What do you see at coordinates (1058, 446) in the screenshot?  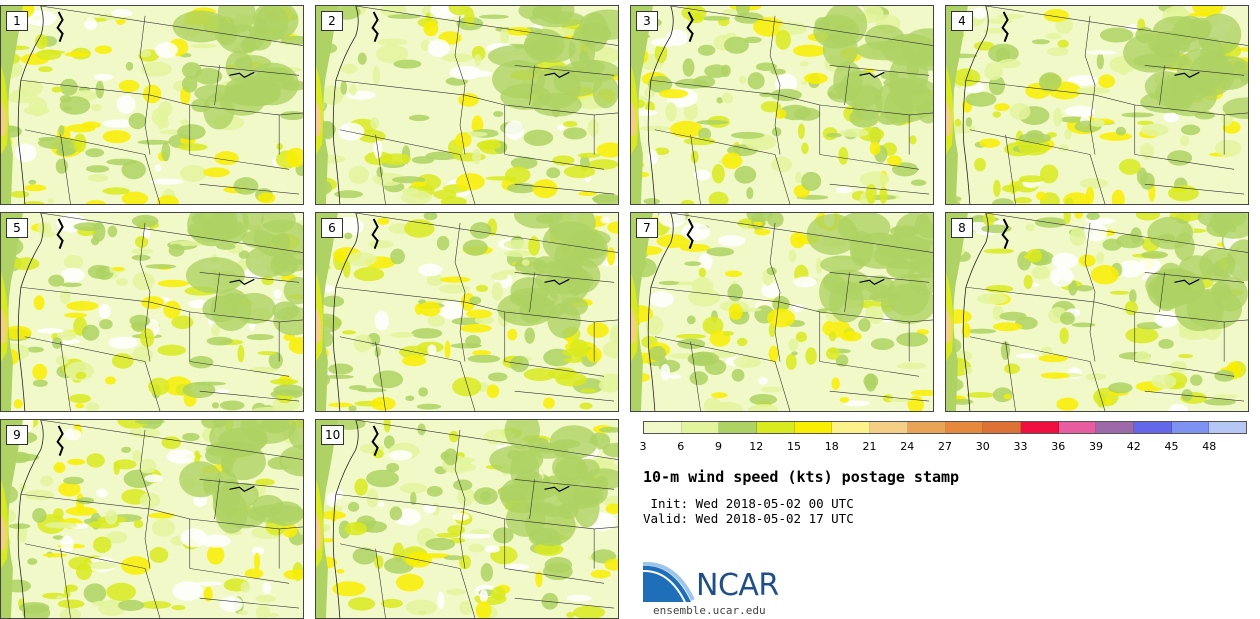 I see `colorbar-tick-label: 36` at bounding box center [1058, 446].